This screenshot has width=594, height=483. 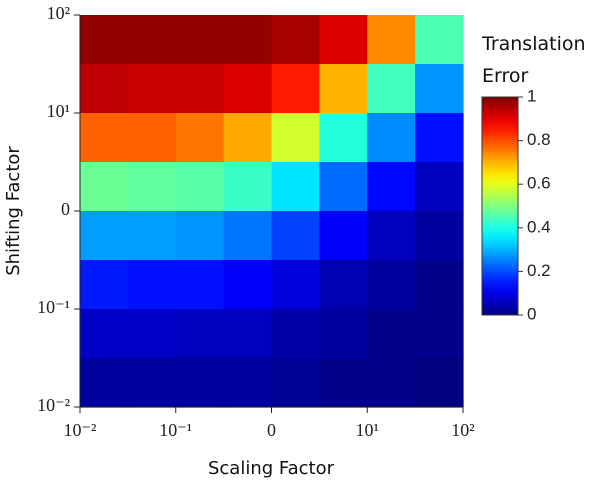 What do you see at coordinates (534, 60) in the screenshot?
I see `colorbar-title: Translation Error` at bounding box center [534, 60].